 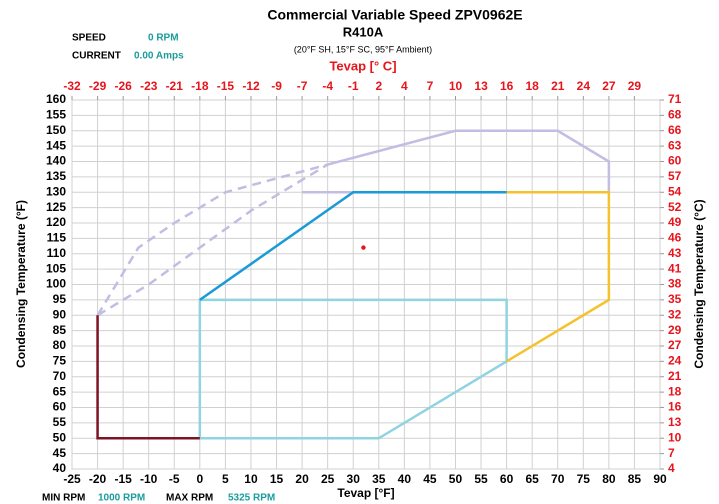 I want to click on y-tick-label: 150, so click(x=56, y=130).